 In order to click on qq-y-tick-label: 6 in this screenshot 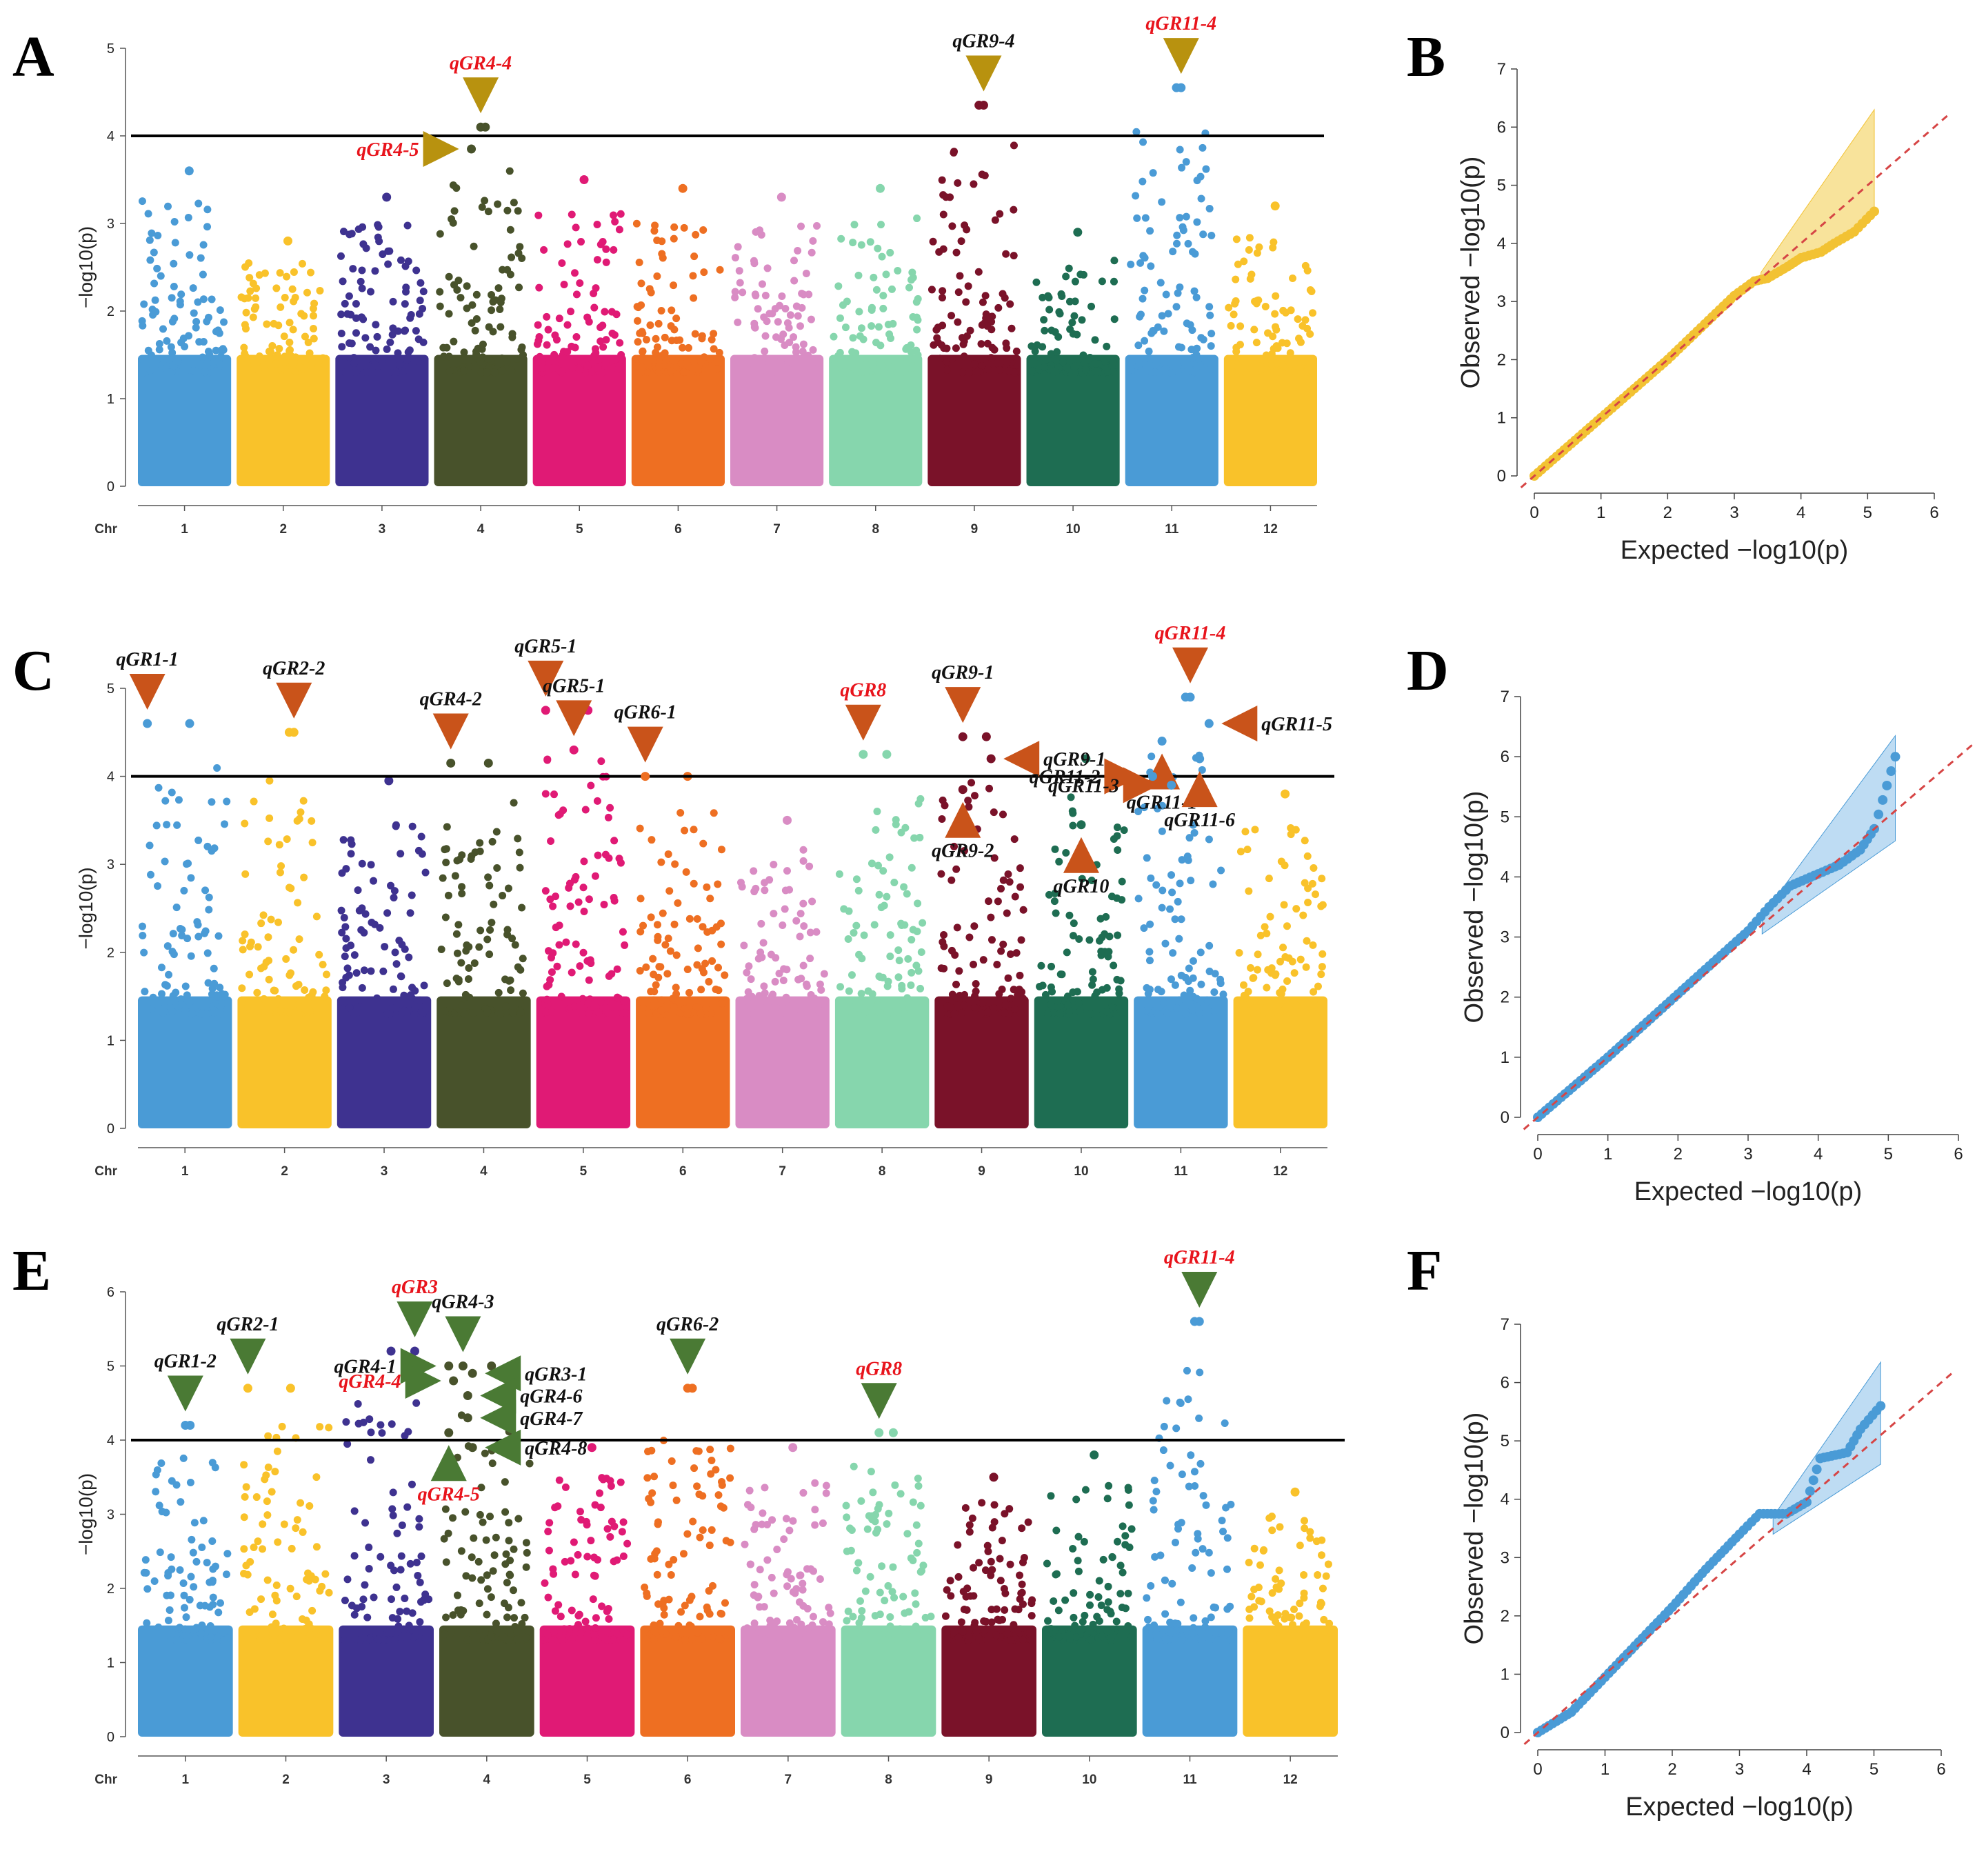, I will do `click(1505, 757)`.